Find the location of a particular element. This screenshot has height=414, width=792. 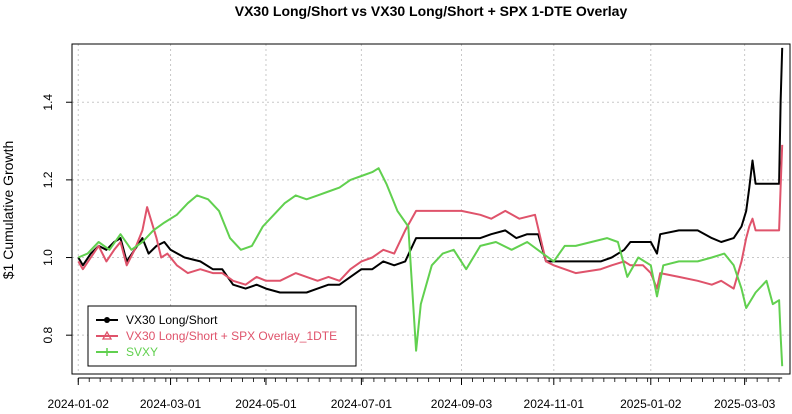

y-axis: 0.8 1.0 1.2 1.4 is located at coordinates (56, 219).